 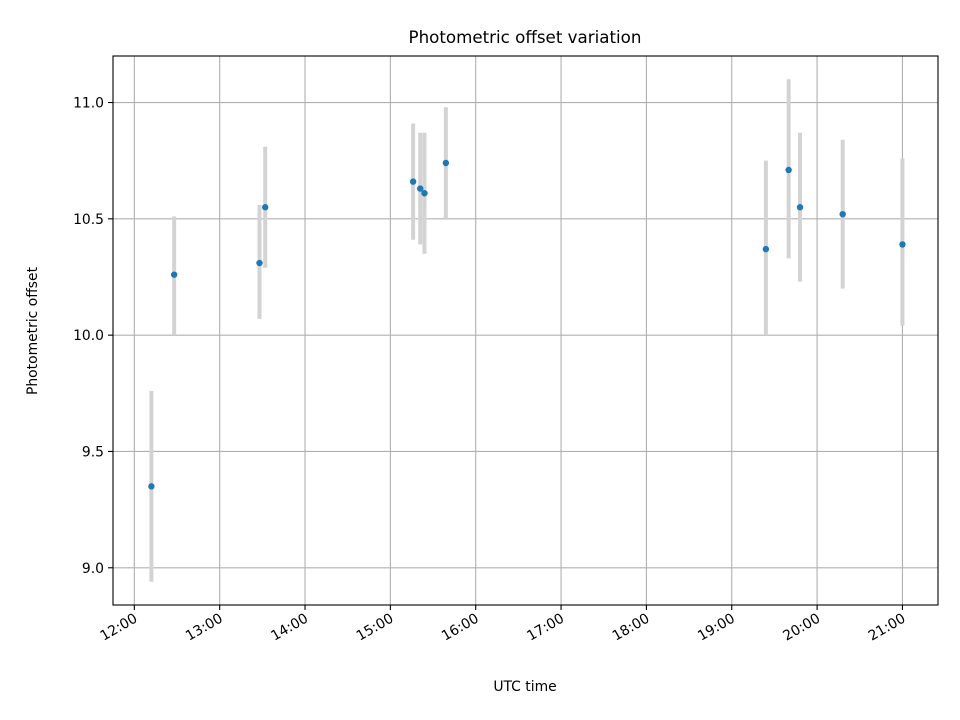 I want to click on y-tick-label: 9.5, so click(x=93, y=452).